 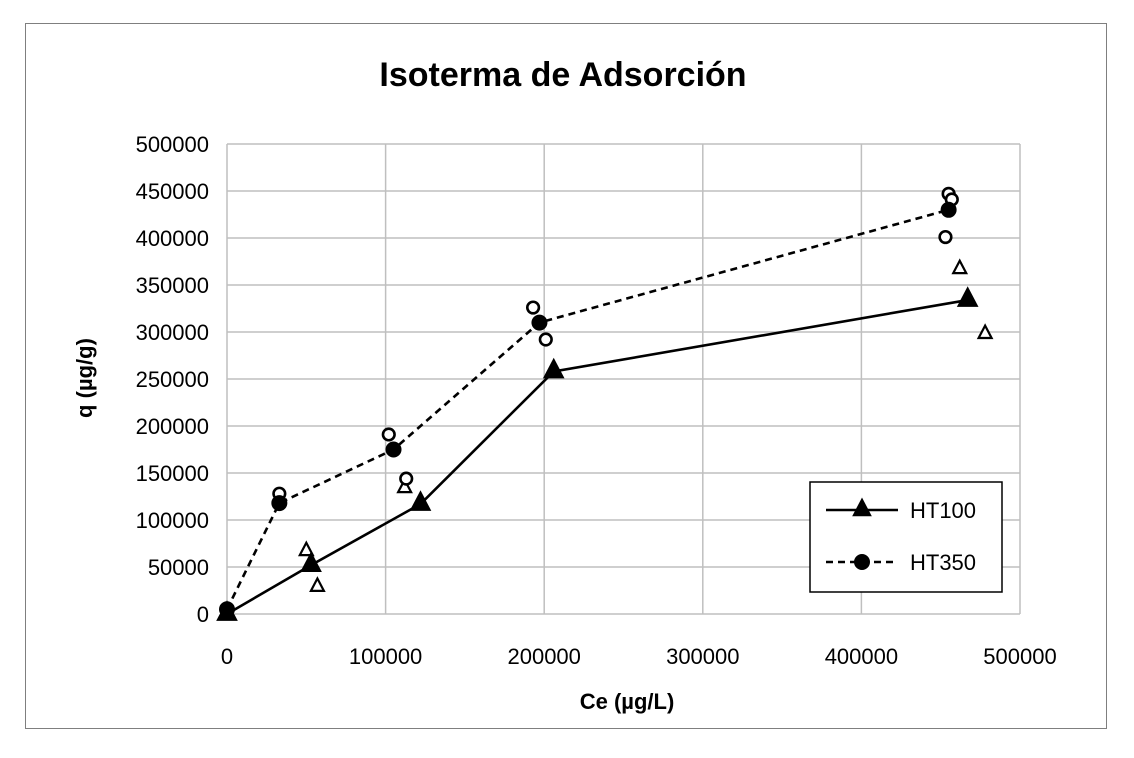 What do you see at coordinates (943, 562) in the screenshot?
I see `legend-label: HT350` at bounding box center [943, 562].